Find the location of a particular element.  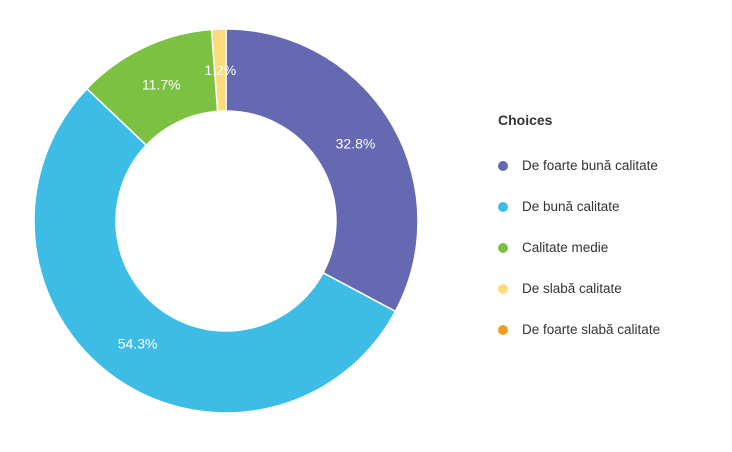

legend-item-medie: Calitate medie is located at coordinates (579, 247).